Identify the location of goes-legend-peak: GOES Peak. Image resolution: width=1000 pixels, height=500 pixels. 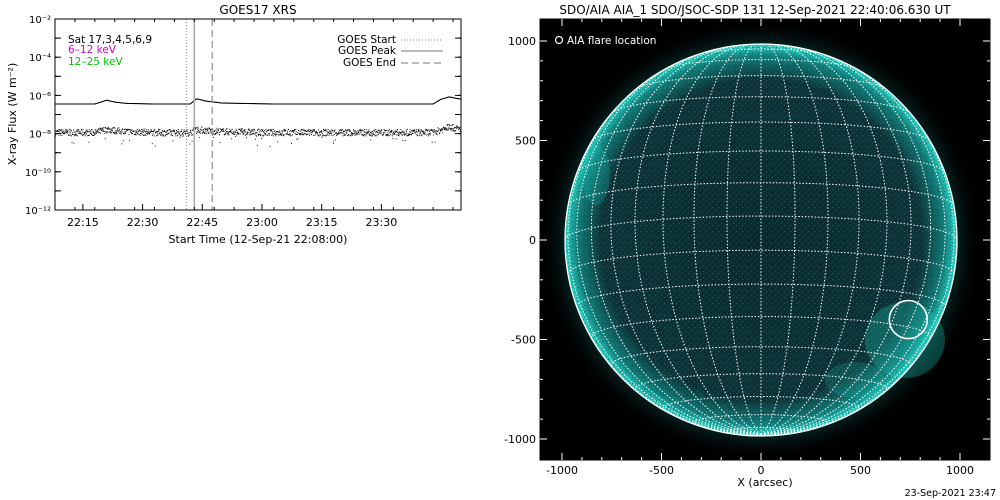
(367, 51).